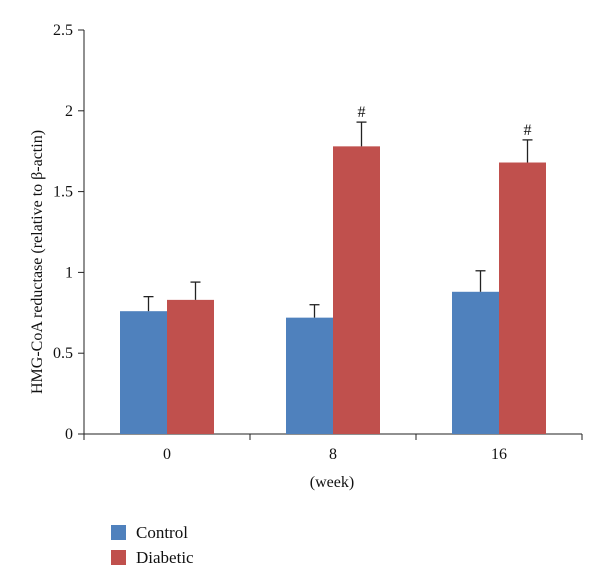 This screenshot has width=600, height=588. I want to click on y-tick-label: 0.5, so click(63, 353).